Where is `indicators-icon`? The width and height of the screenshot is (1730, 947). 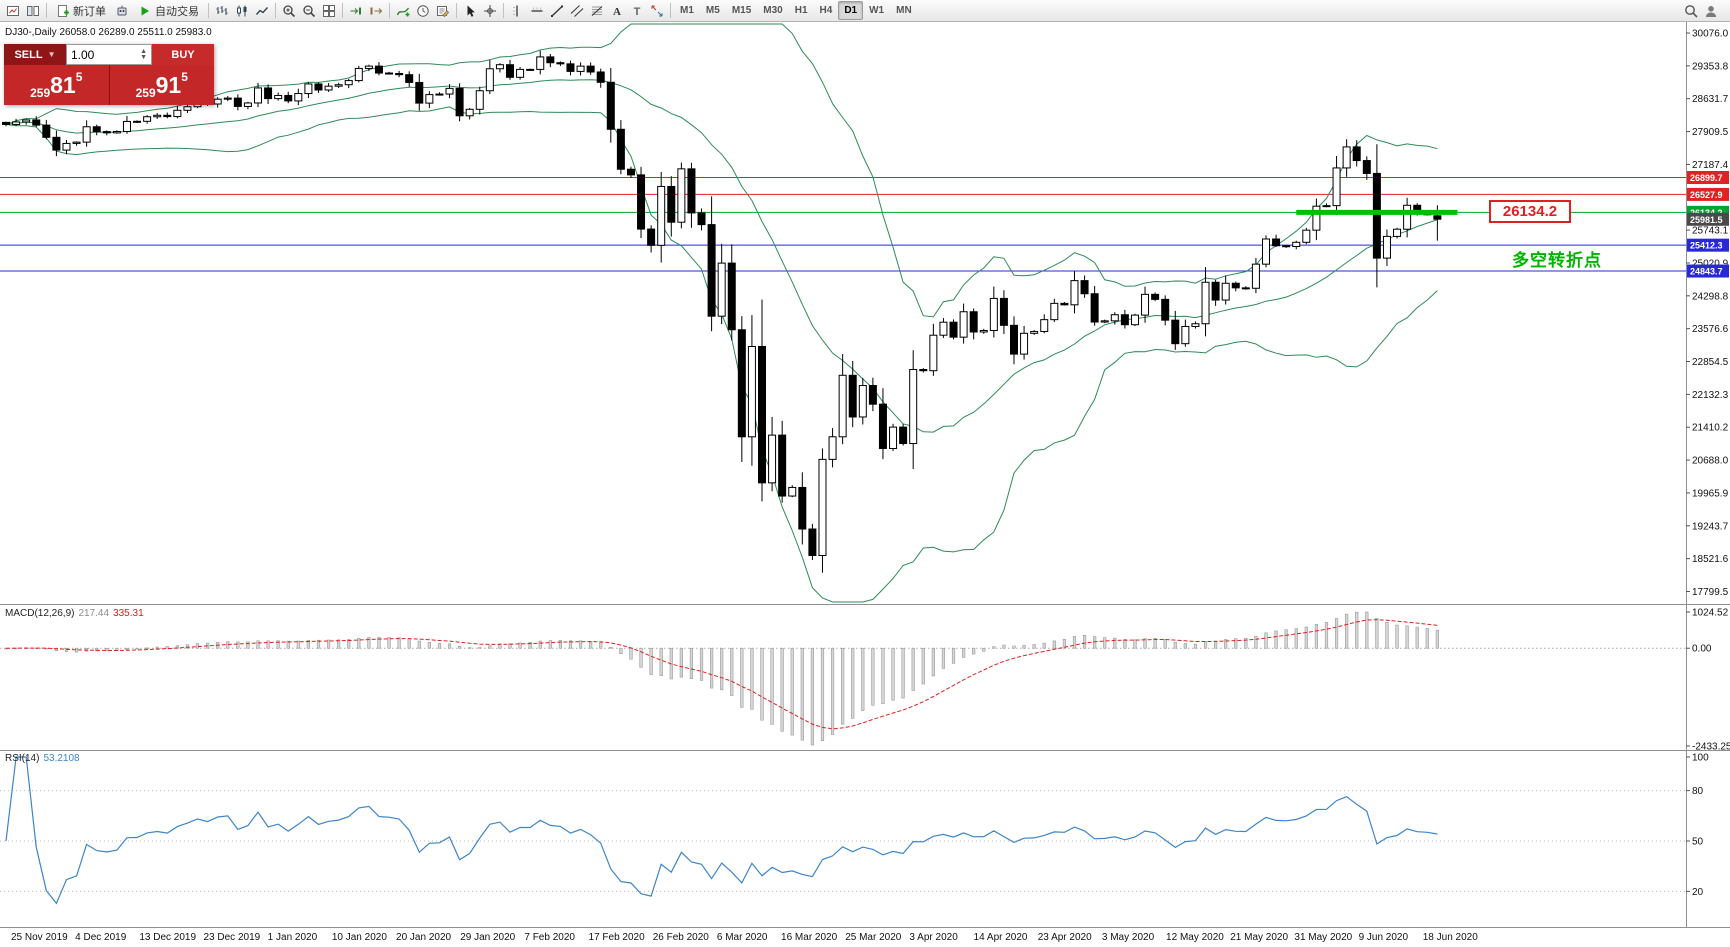 indicators-icon is located at coordinates (403, 11).